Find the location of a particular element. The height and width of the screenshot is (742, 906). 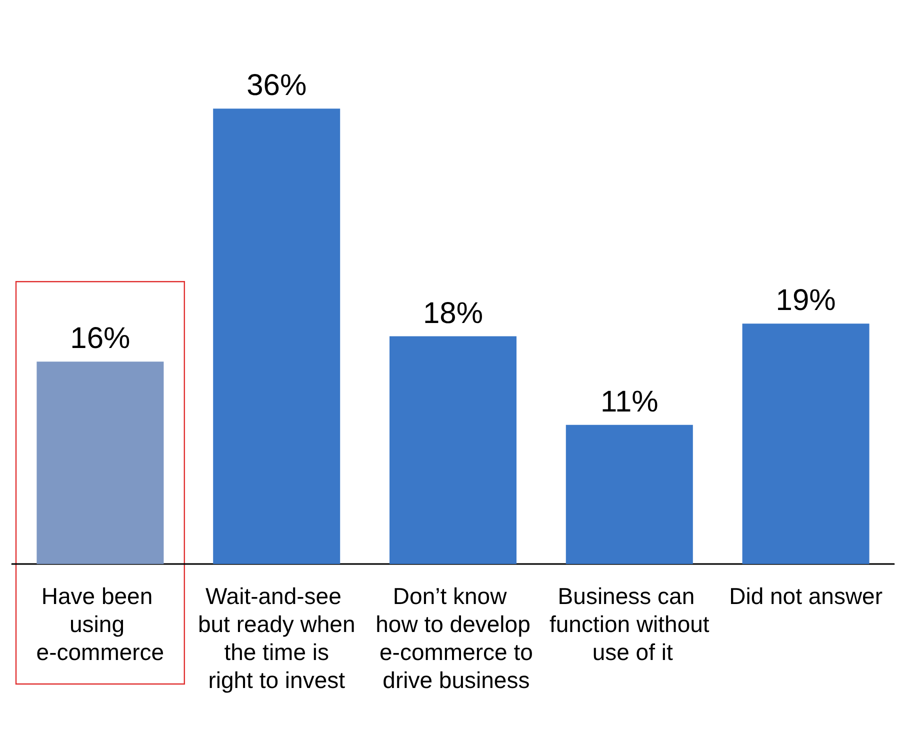

data-label: 19% is located at coordinates (806, 301).